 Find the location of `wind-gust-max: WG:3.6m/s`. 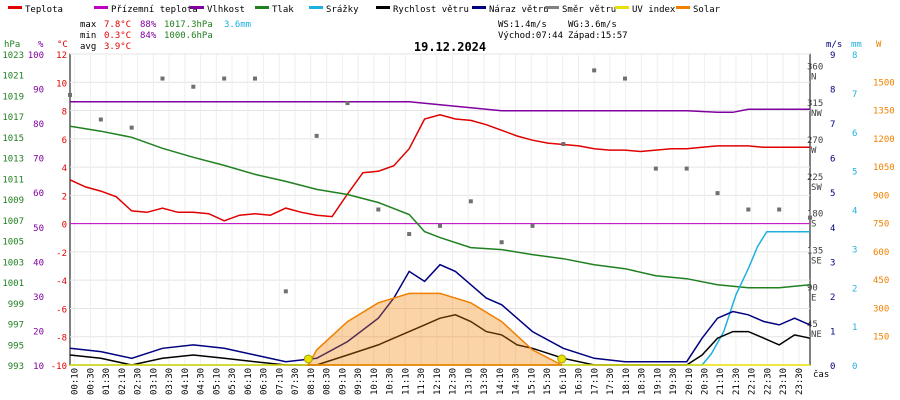

wind-gust-max: WG:3.6m/s is located at coordinates (592, 25).